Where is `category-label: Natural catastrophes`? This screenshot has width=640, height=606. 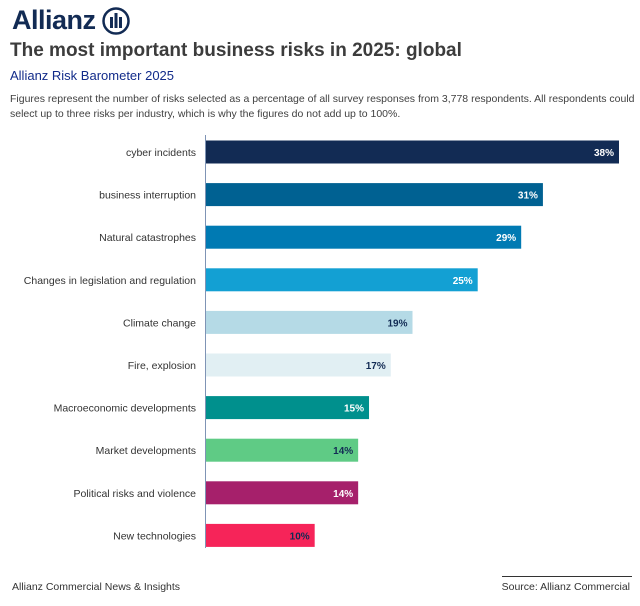 category-label: Natural catastrophes is located at coordinates (147, 238).